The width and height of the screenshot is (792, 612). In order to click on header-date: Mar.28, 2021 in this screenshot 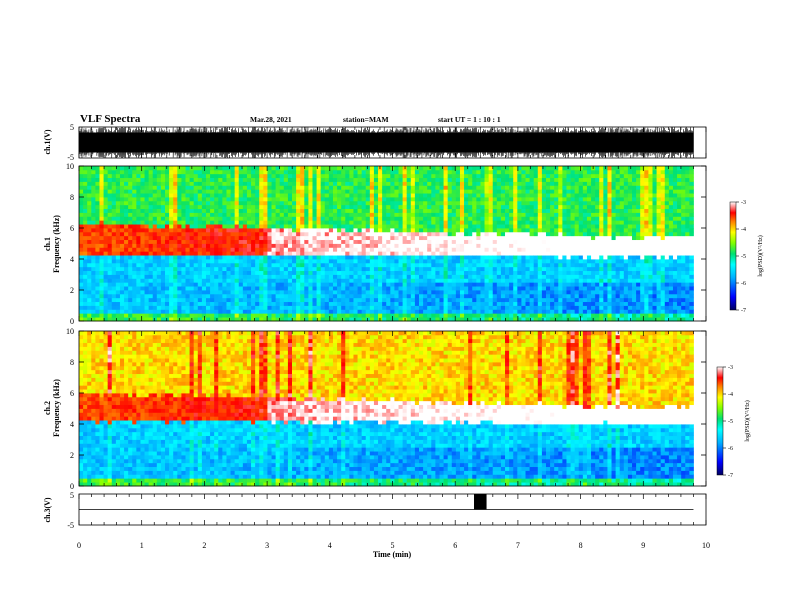, I will do `click(271, 119)`.